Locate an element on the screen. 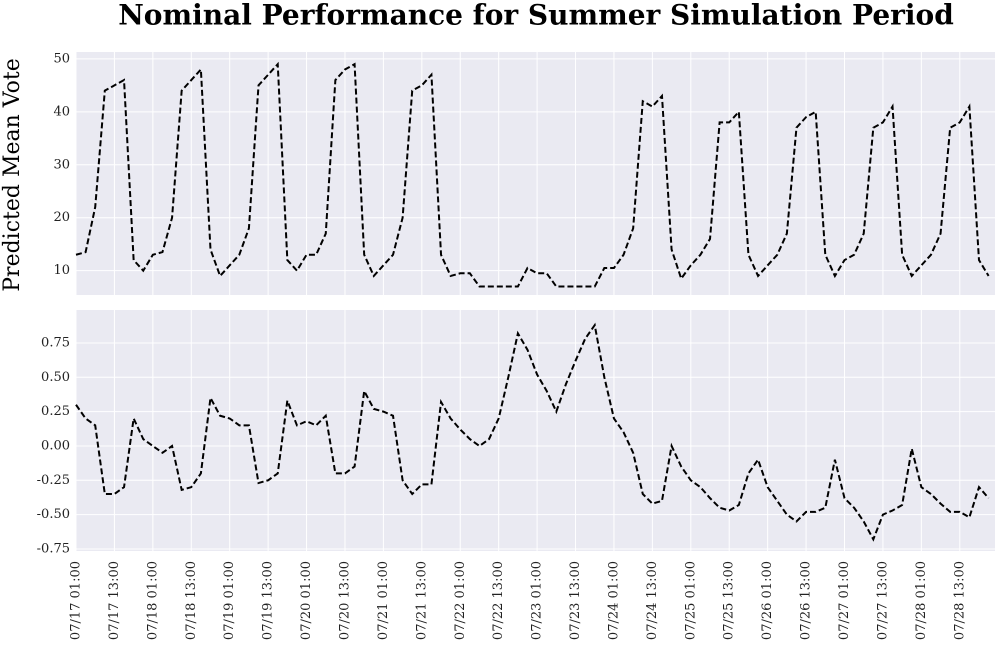 The image size is (1000, 650). x-tick-label: 07/22 13:00 is located at coordinates (498, 600).